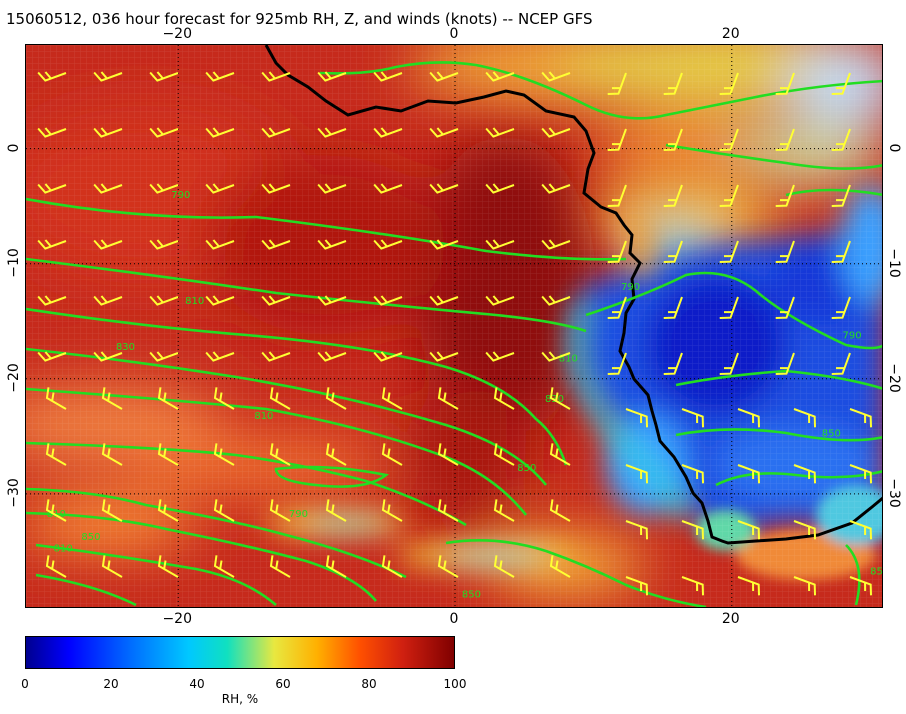  Describe the element at coordinates (25, 684) in the screenshot. I see `colorbar-tick-label: 0` at that location.